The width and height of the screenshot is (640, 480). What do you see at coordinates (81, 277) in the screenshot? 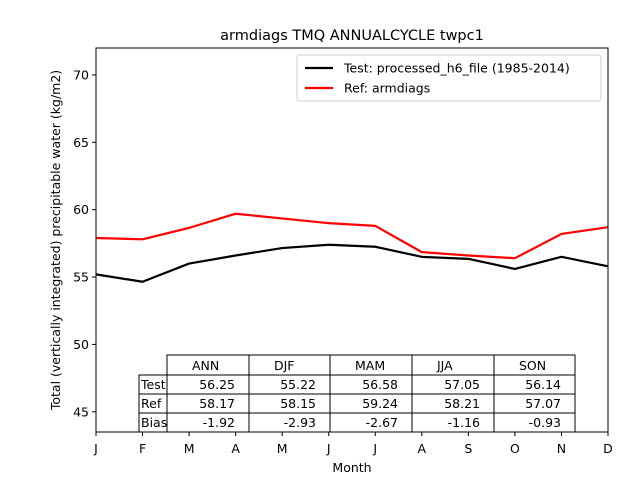
I see `y-tick-label: 55` at bounding box center [81, 277].